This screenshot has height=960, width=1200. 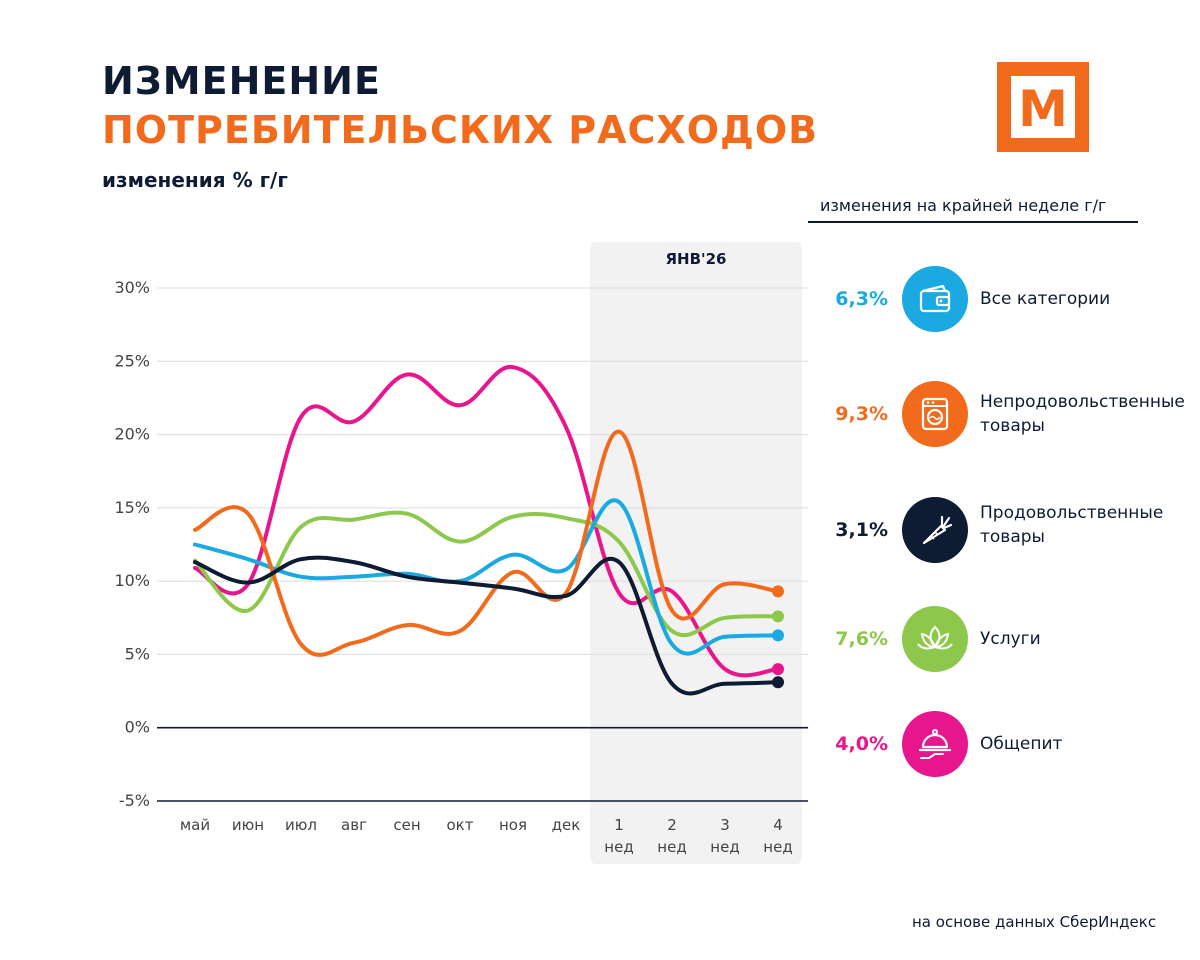 I want to click on x-tick-label: июл, so click(x=301, y=825).